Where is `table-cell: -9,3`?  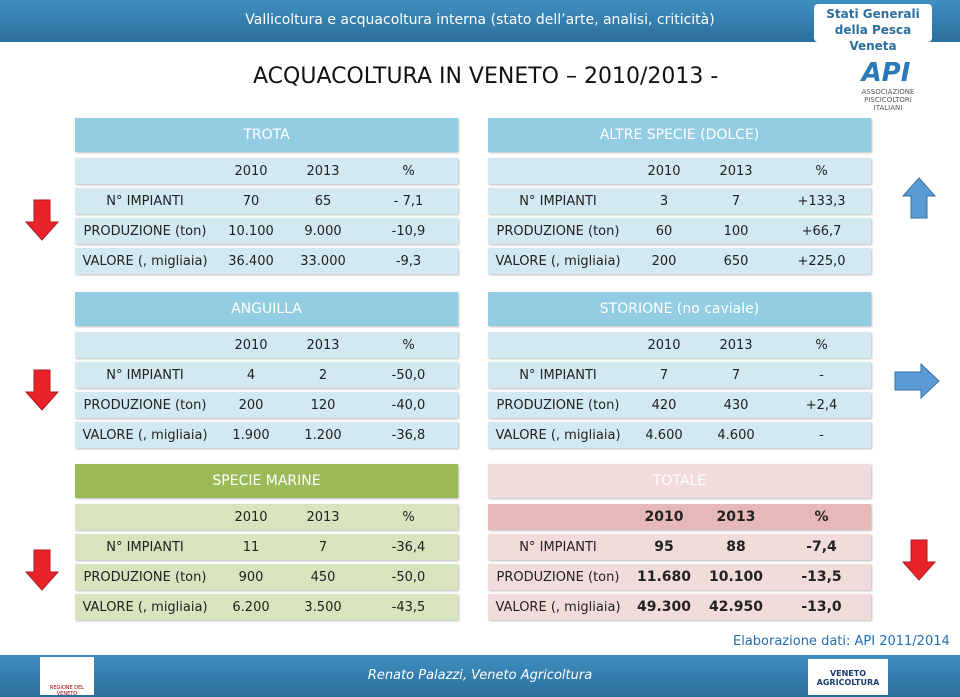 table-cell: -9,3 is located at coordinates (408, 261).